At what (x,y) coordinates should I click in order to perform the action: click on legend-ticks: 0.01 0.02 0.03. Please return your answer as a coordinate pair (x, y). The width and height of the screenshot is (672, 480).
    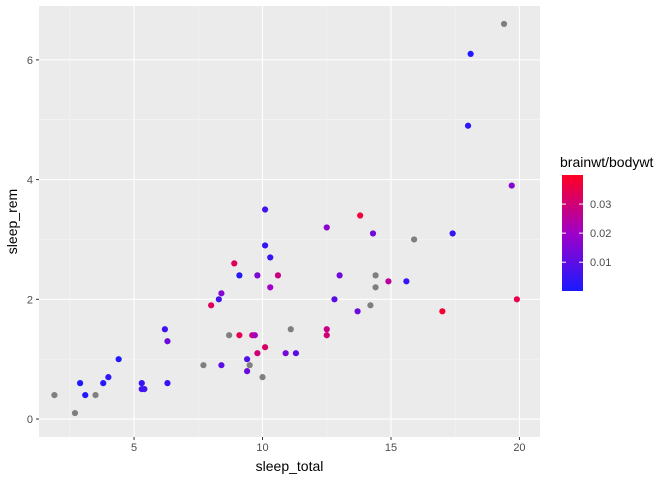
    Looking at the image, I should click on (586, 234).